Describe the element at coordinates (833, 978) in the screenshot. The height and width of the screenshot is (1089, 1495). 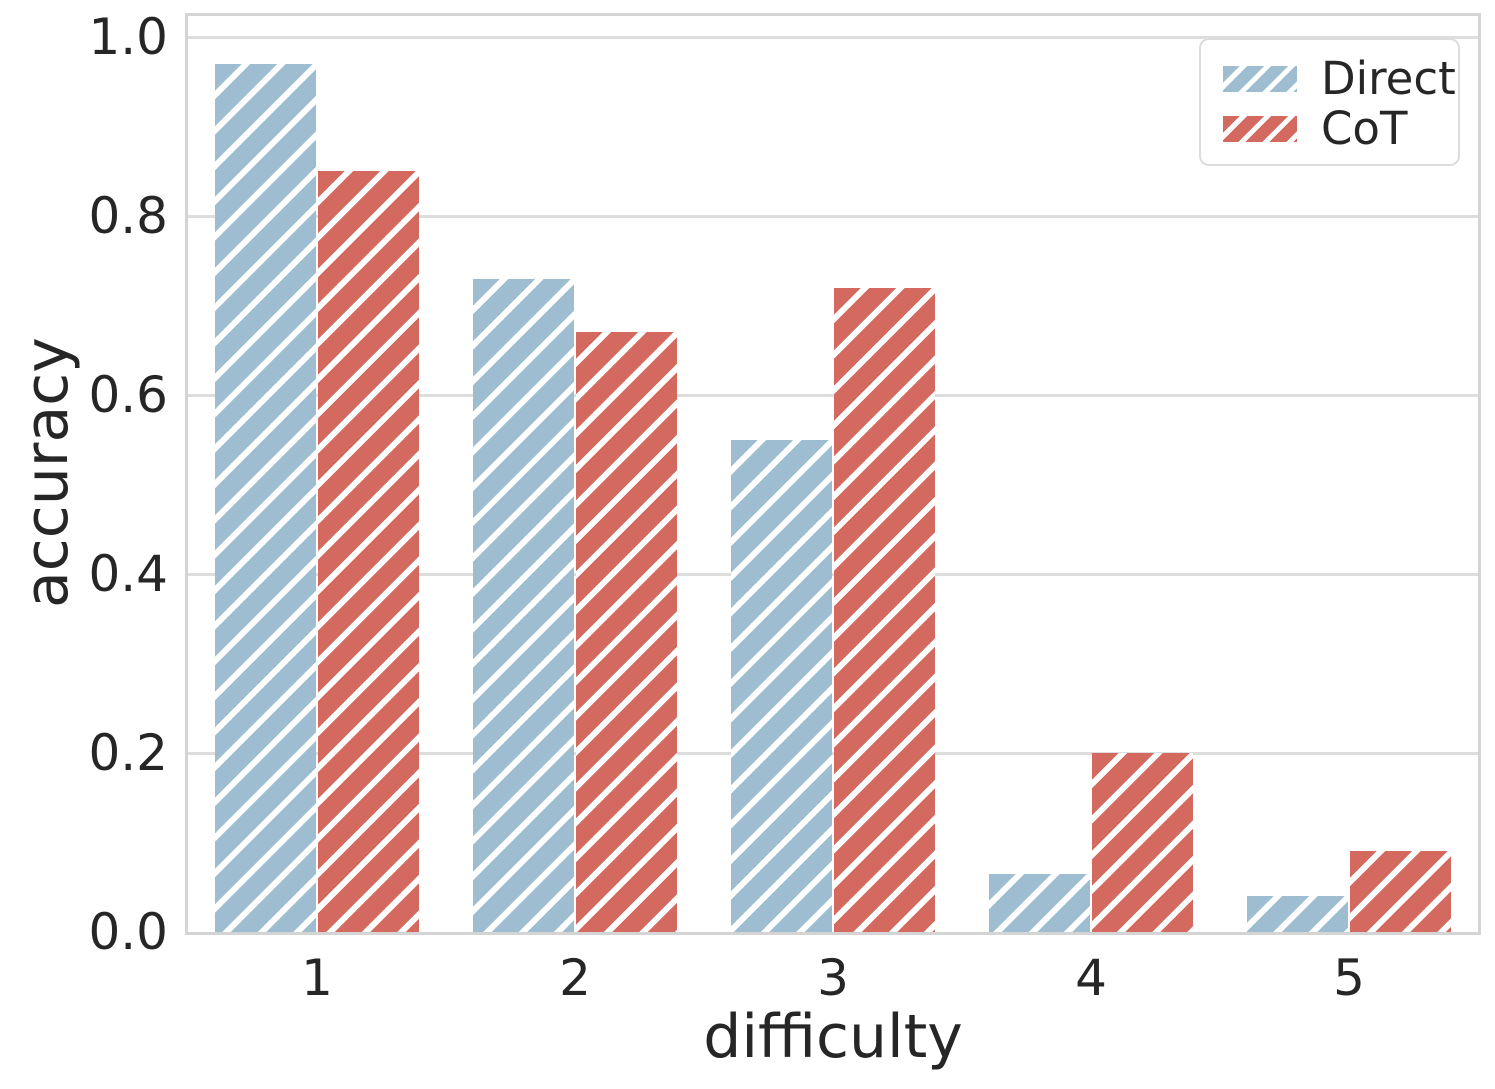
I see `x-tick-label: 3` at that location.